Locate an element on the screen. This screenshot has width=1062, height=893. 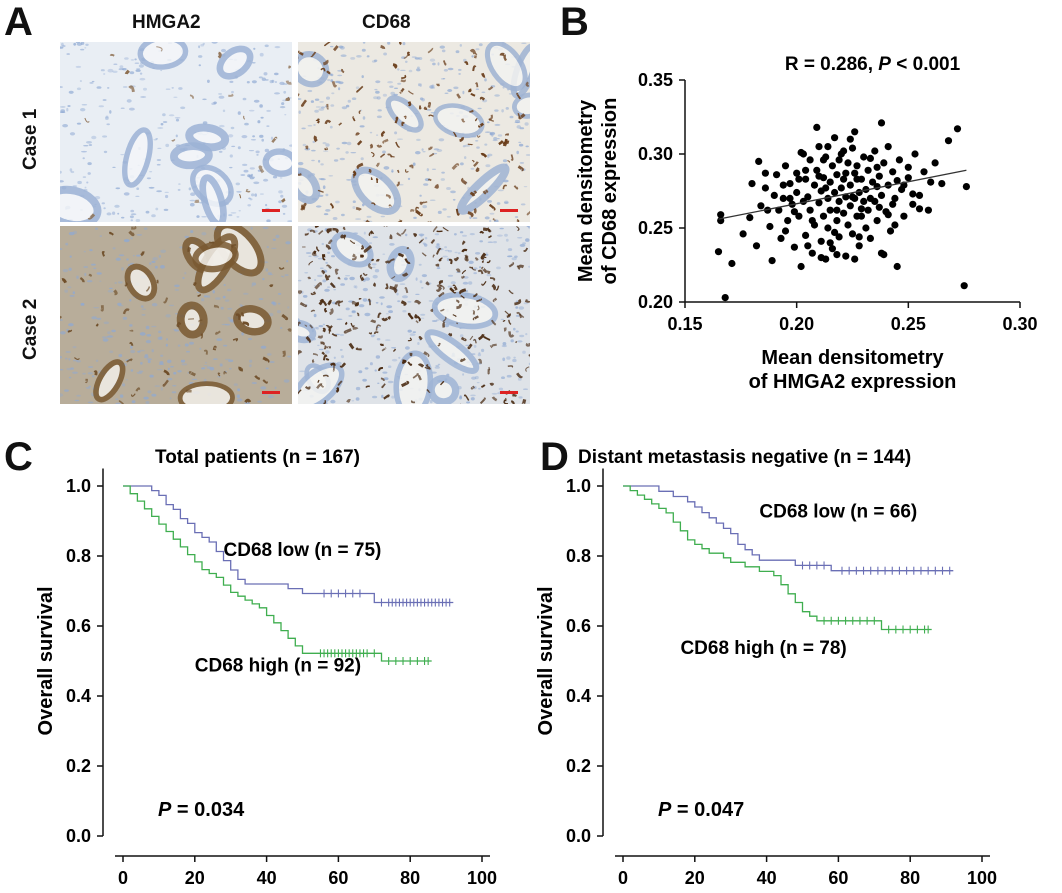
y-axis-label: Overall survival is located at coordinates (546, 661).